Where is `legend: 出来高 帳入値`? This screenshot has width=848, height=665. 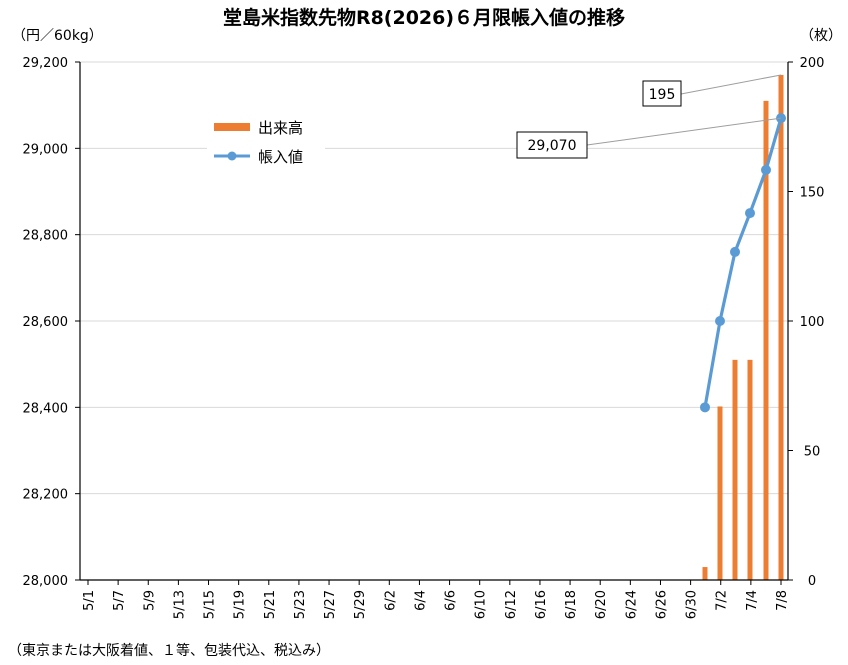 legend: 出来高 帳入値 is located at coordinates (266, 141).